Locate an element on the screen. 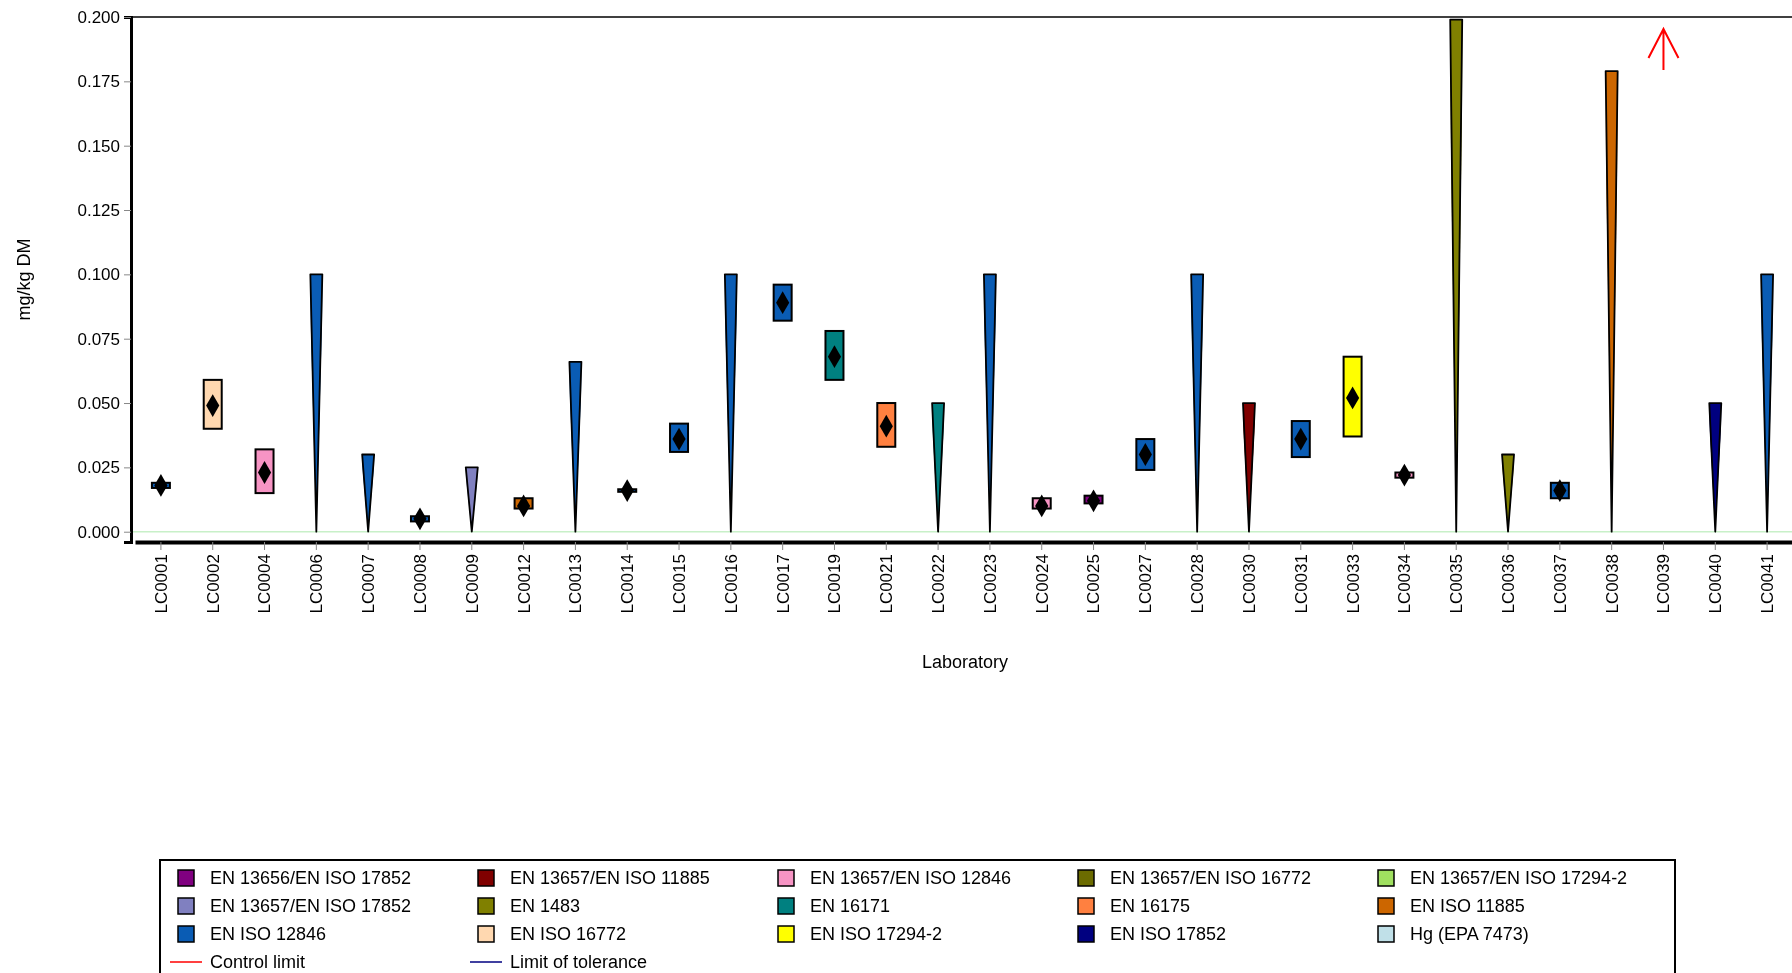 Image resolution: width=1792 pixels, height=973 pixels. legend-label: Limit of tolerance is located at coordinates (579, 962).